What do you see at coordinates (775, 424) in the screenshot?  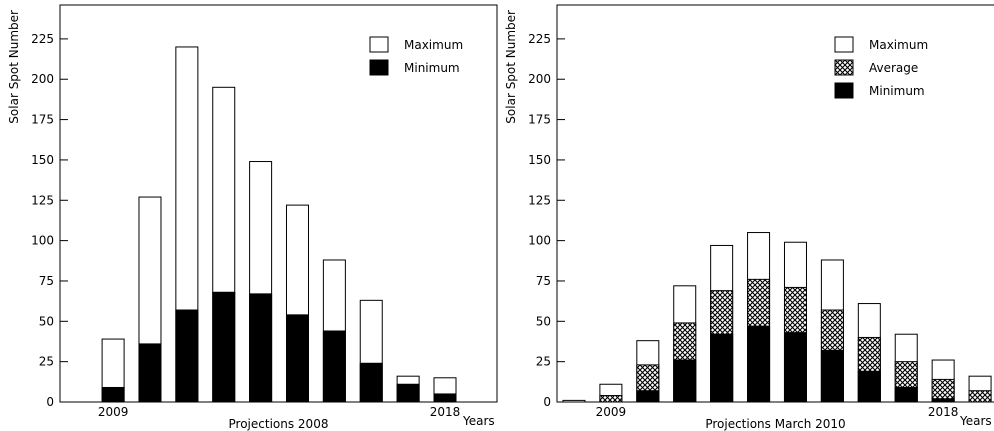 I see `x-axis-title: Projections March 2010` at bounding box center [775, 424].